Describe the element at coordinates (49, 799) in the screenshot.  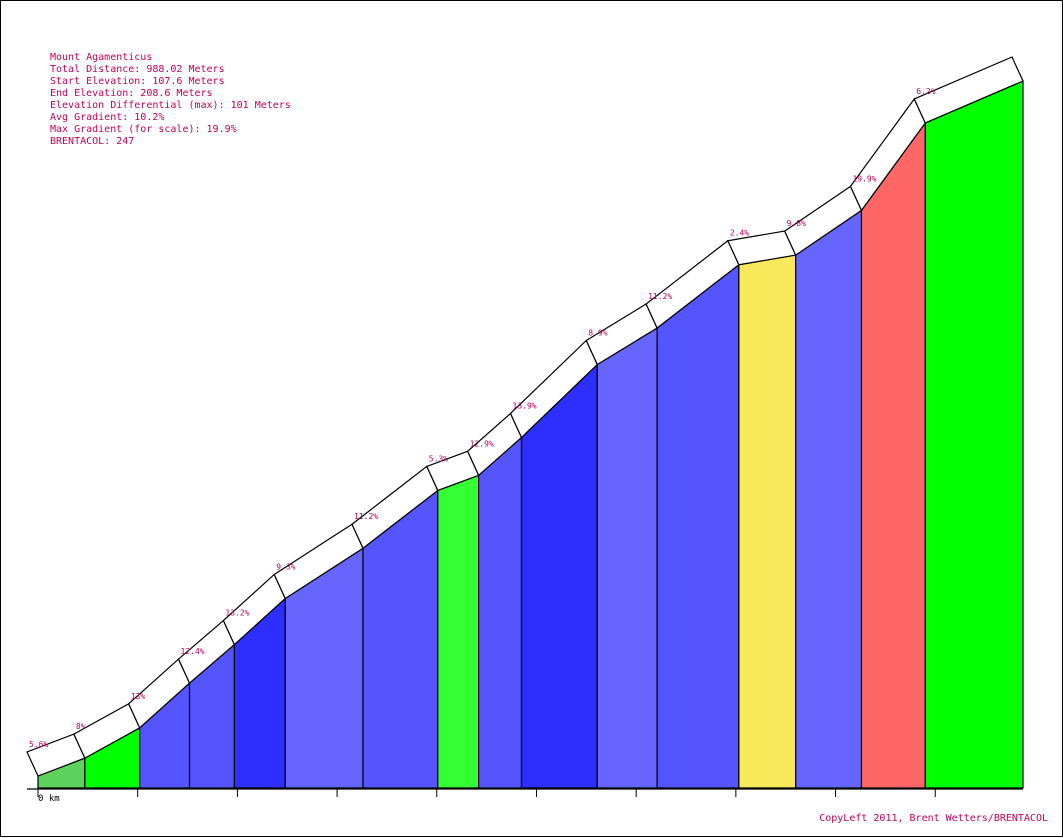
I see `x-axis-origin-label: 0 km` at that location.